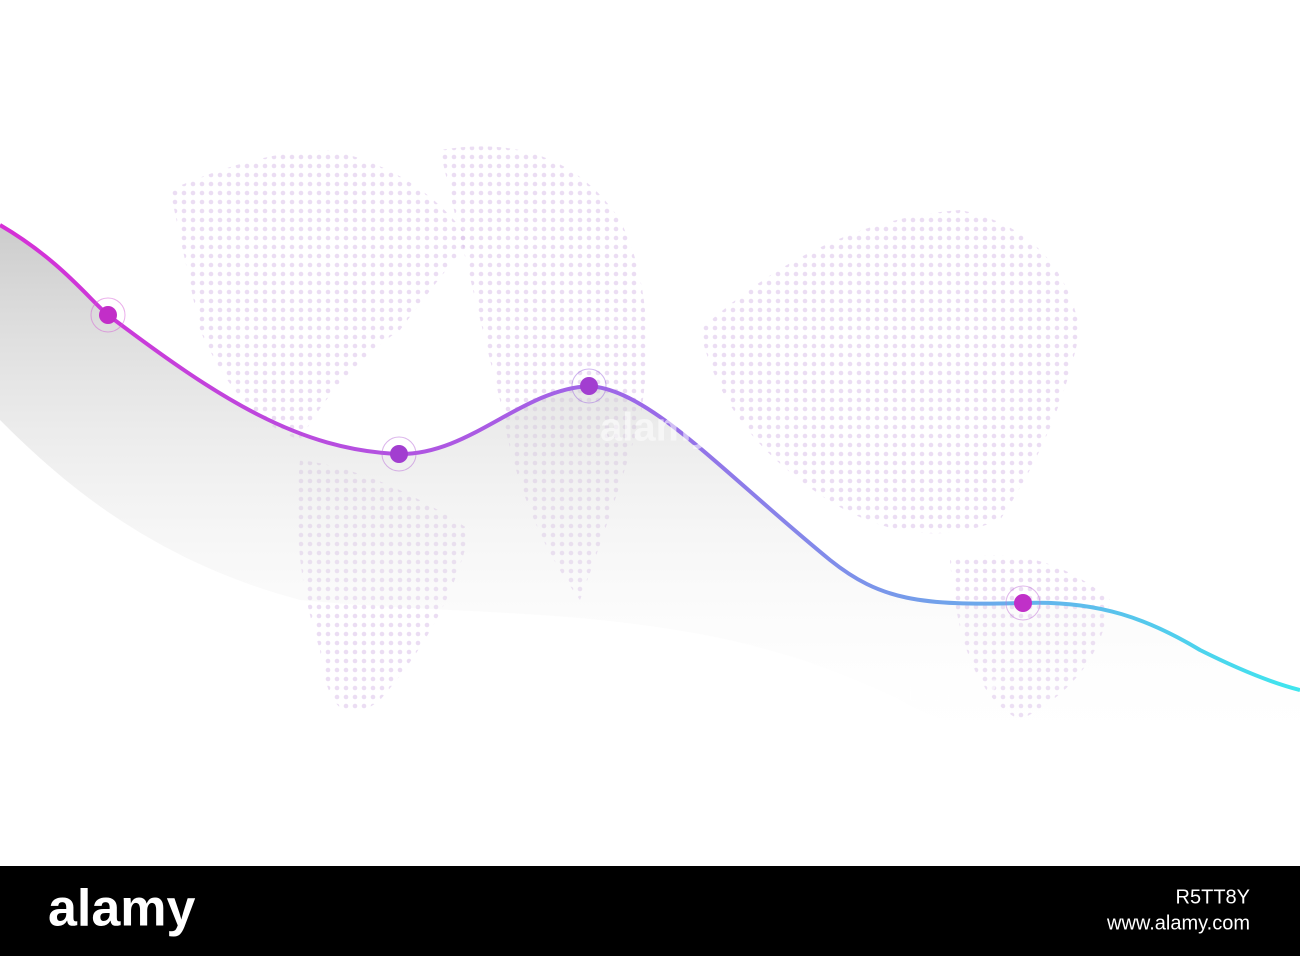 This screenshot has width=1300, height=956. I want to click on brand: alamy, so click(122, 909).